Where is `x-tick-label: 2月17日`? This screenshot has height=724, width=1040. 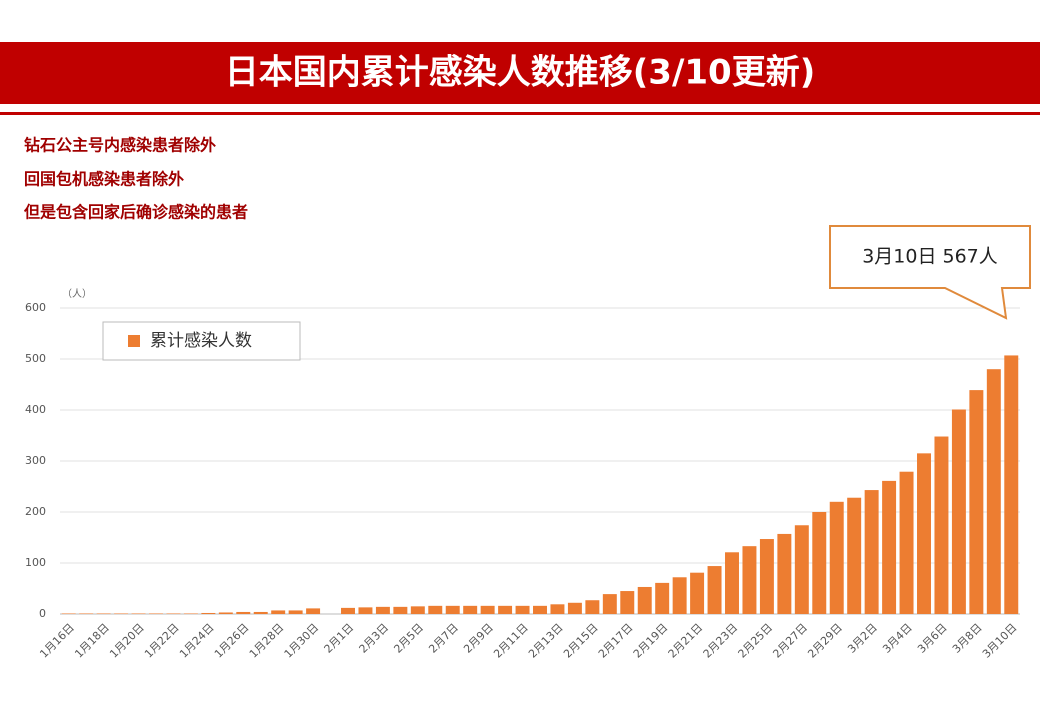 x-tick-label: 2月17日 is located at coordinates (616, 641).